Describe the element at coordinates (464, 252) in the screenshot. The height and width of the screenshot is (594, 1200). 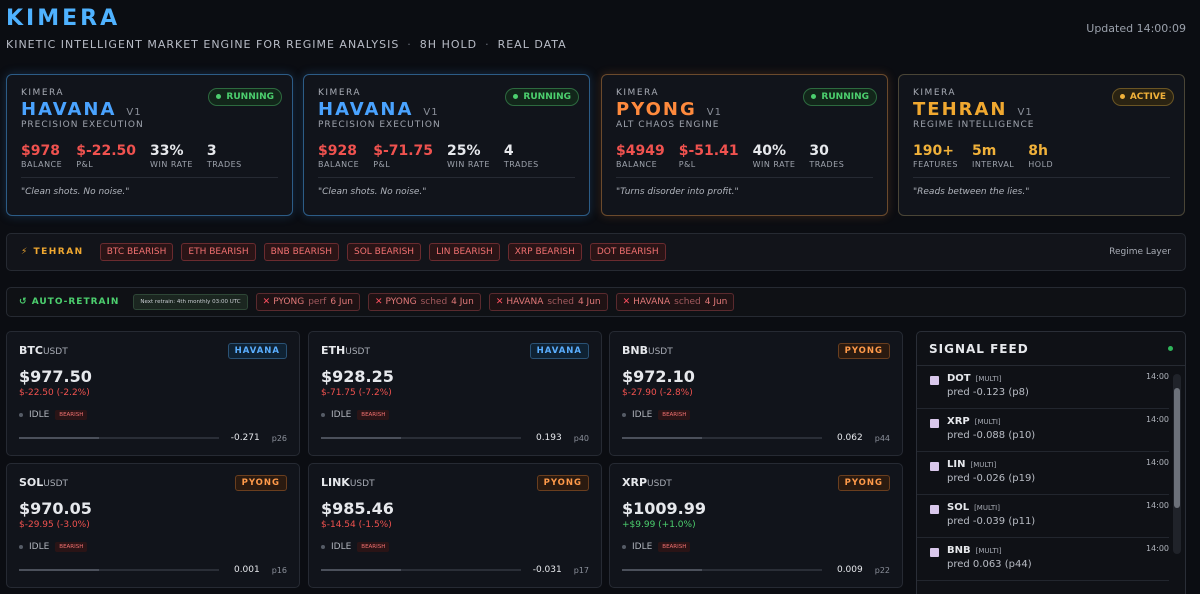
I see `regime-tag: LIN BEARISH` at that location.